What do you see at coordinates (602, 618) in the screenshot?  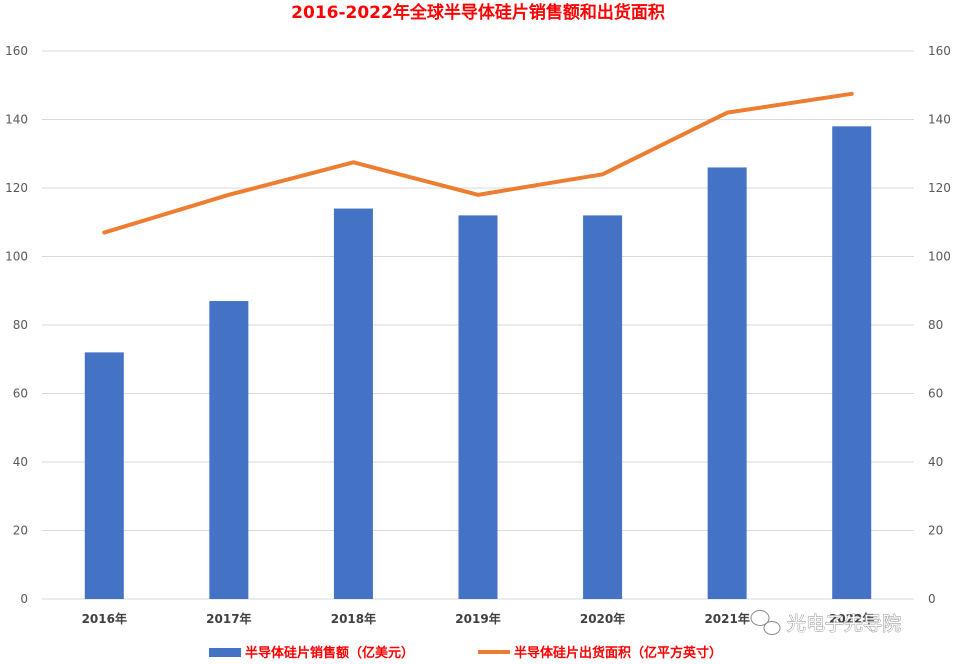 I see `x-tick-label: 2020年` at bounding box center [602, 618].